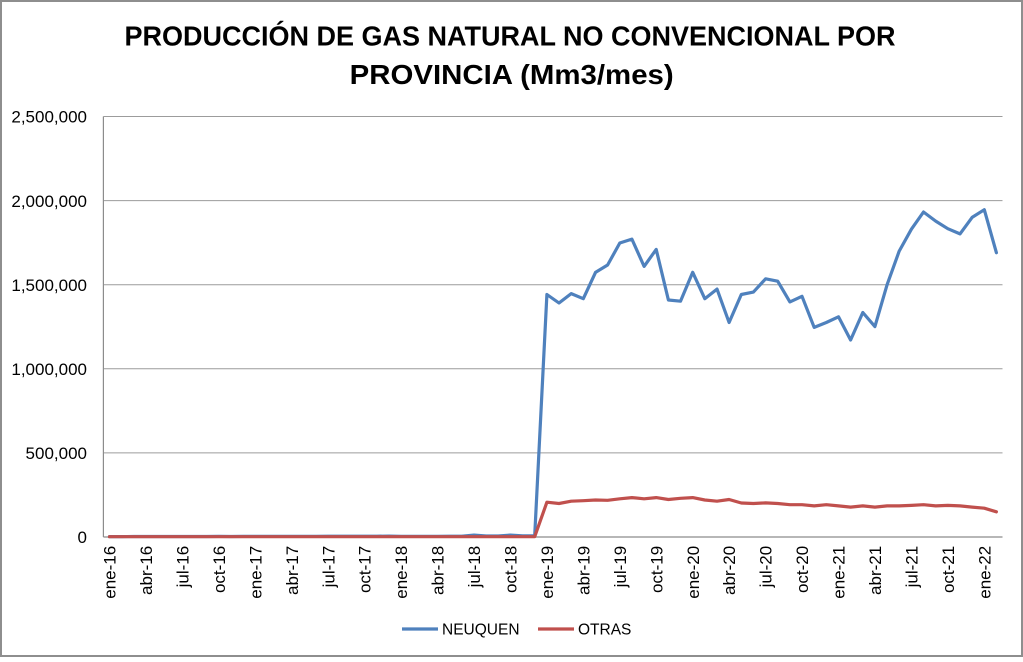  I want to click on svg-text: 1,500,000, so click(49, 285).